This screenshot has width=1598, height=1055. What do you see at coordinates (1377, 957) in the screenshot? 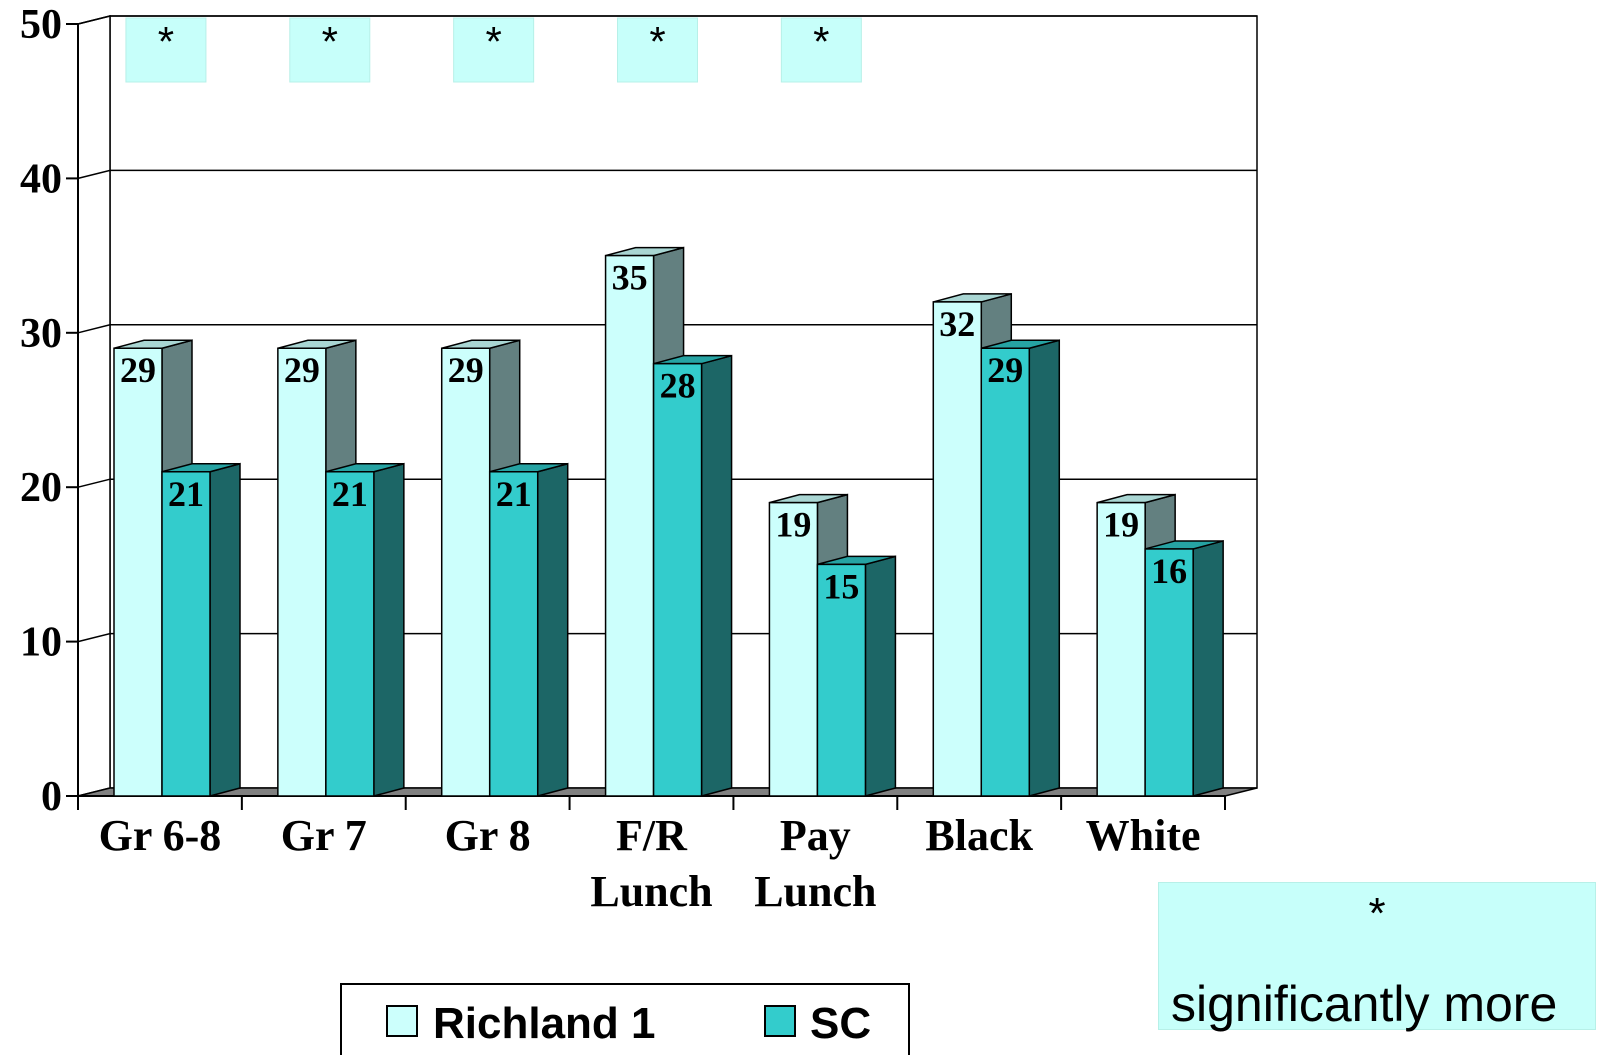
I see `significance-note: * significantly more` at bounding box center [1377, 957].